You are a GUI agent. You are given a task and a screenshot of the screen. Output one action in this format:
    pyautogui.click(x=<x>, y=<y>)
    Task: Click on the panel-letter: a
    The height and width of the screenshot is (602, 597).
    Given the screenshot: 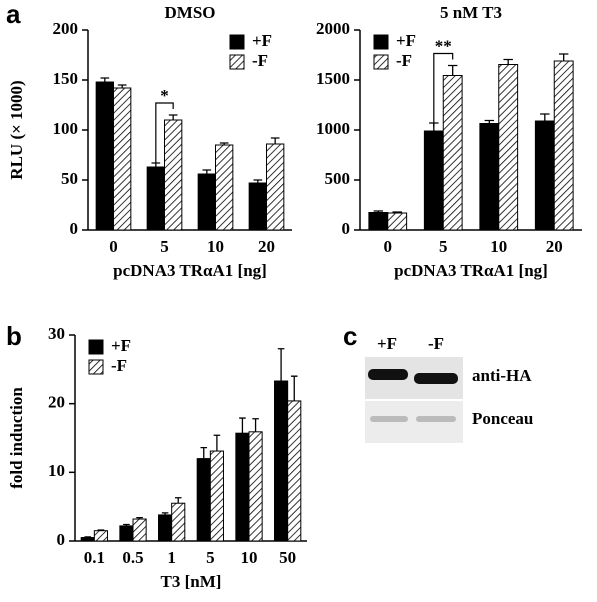 What is the action you would take?
    pyautogui.click(x=13, y=14)
    